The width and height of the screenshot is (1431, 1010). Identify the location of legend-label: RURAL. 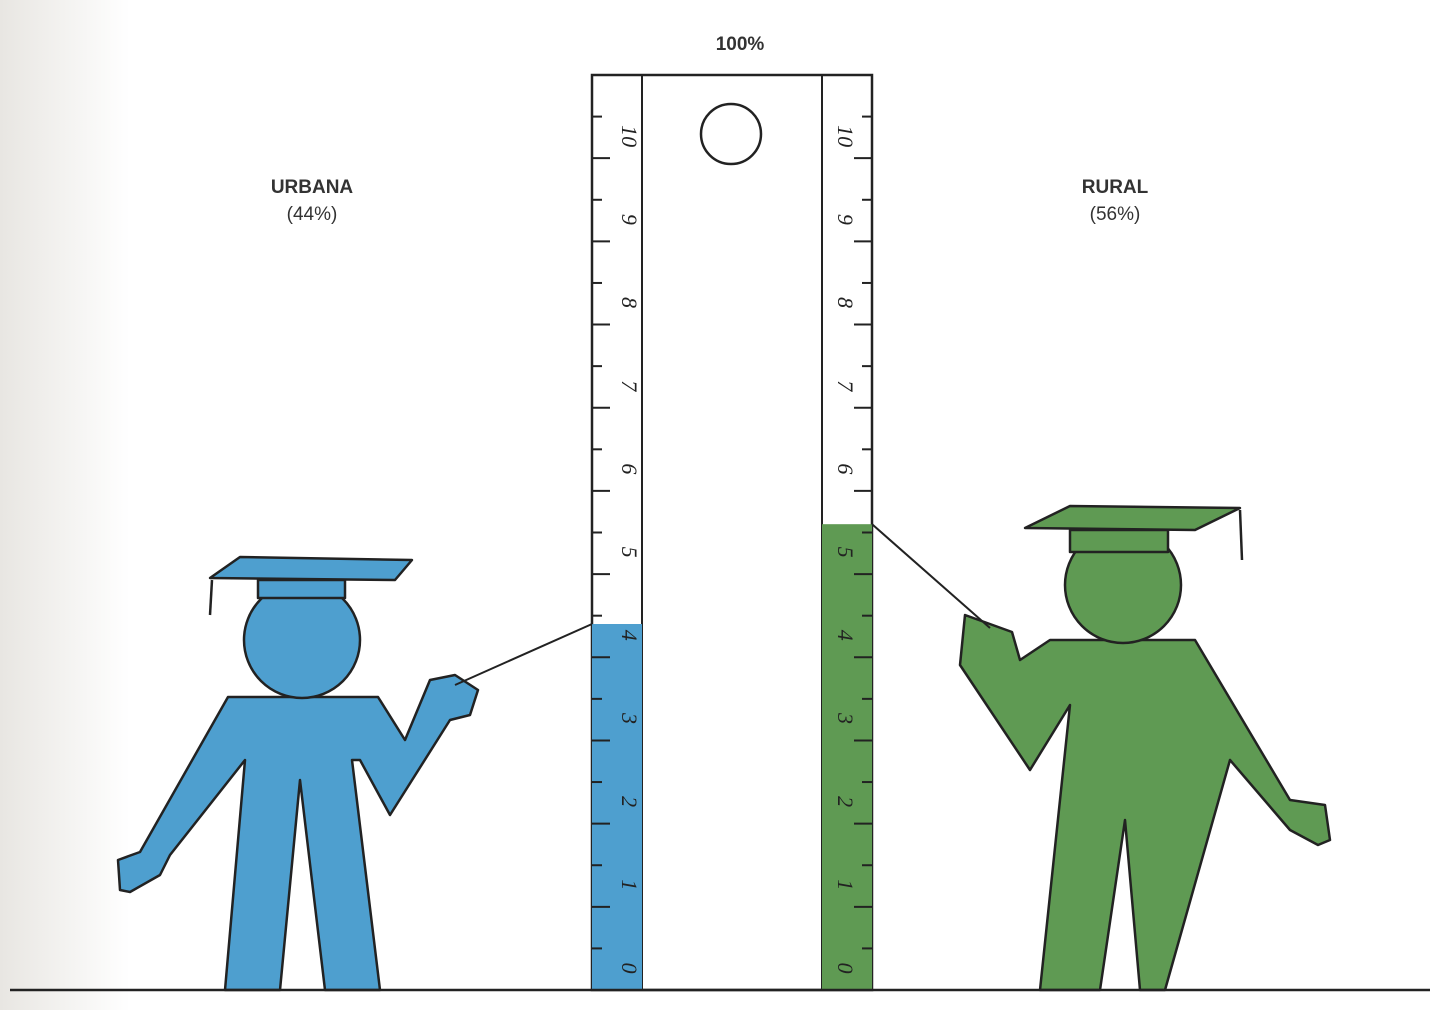
(1115, 187).